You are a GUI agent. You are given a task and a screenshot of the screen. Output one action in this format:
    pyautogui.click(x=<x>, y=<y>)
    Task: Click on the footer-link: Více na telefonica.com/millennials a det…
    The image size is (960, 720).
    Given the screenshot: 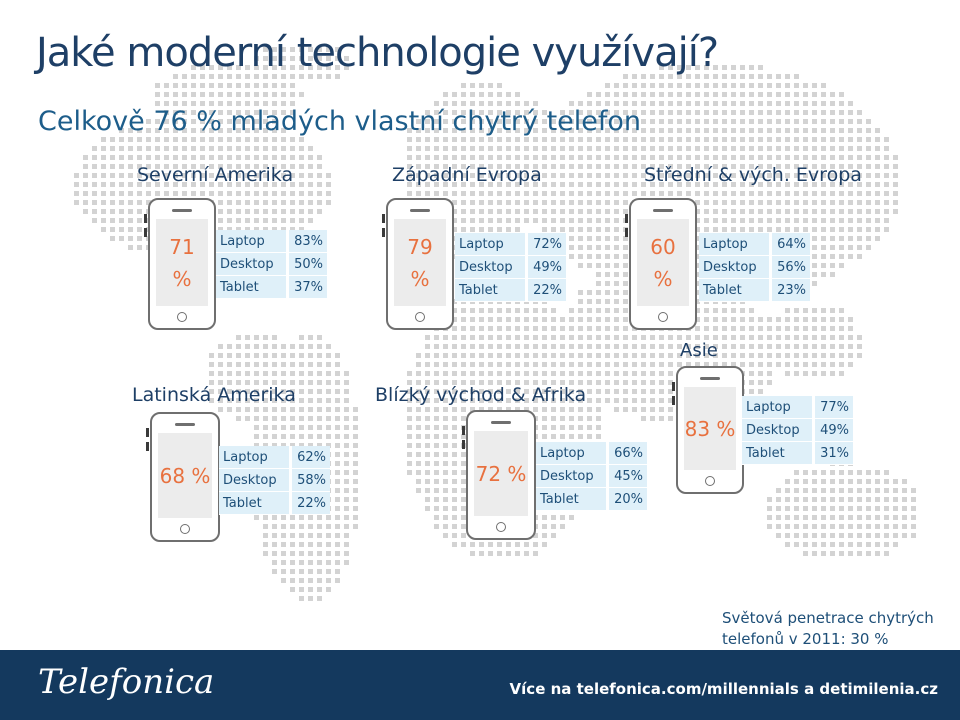 What is the action you would take?
    pyautogui.click(x=723, y=689)
    